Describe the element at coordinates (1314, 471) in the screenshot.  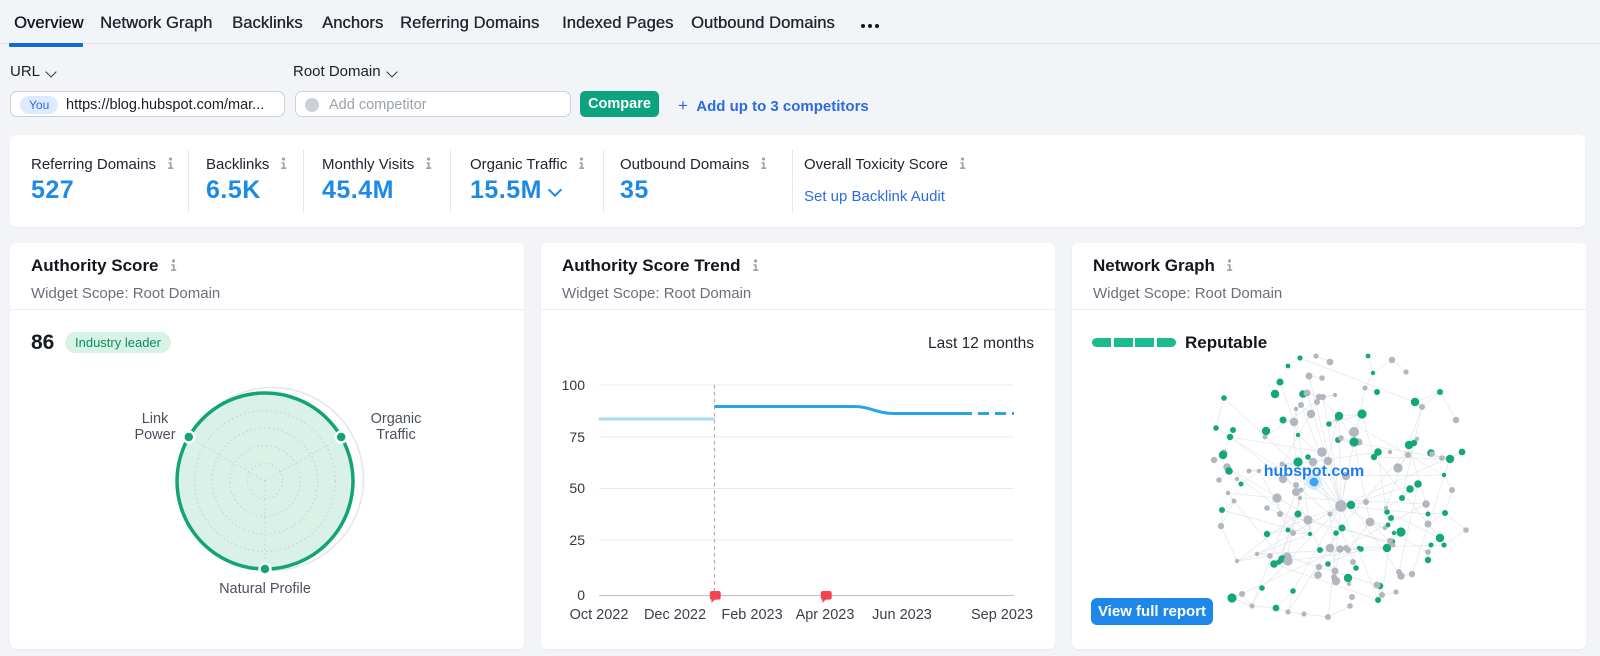
I see `svg-text: hubspot.com` at that location.